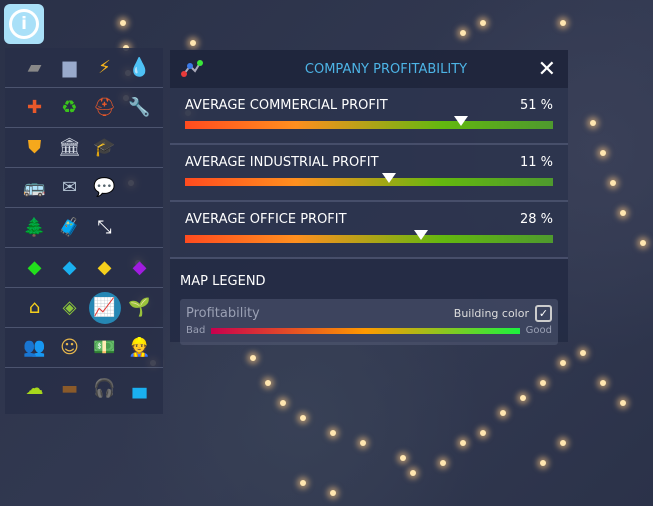 This screenshot has width=653, height=506. I want to click on legend-high-label: Good, so click(538, 330).